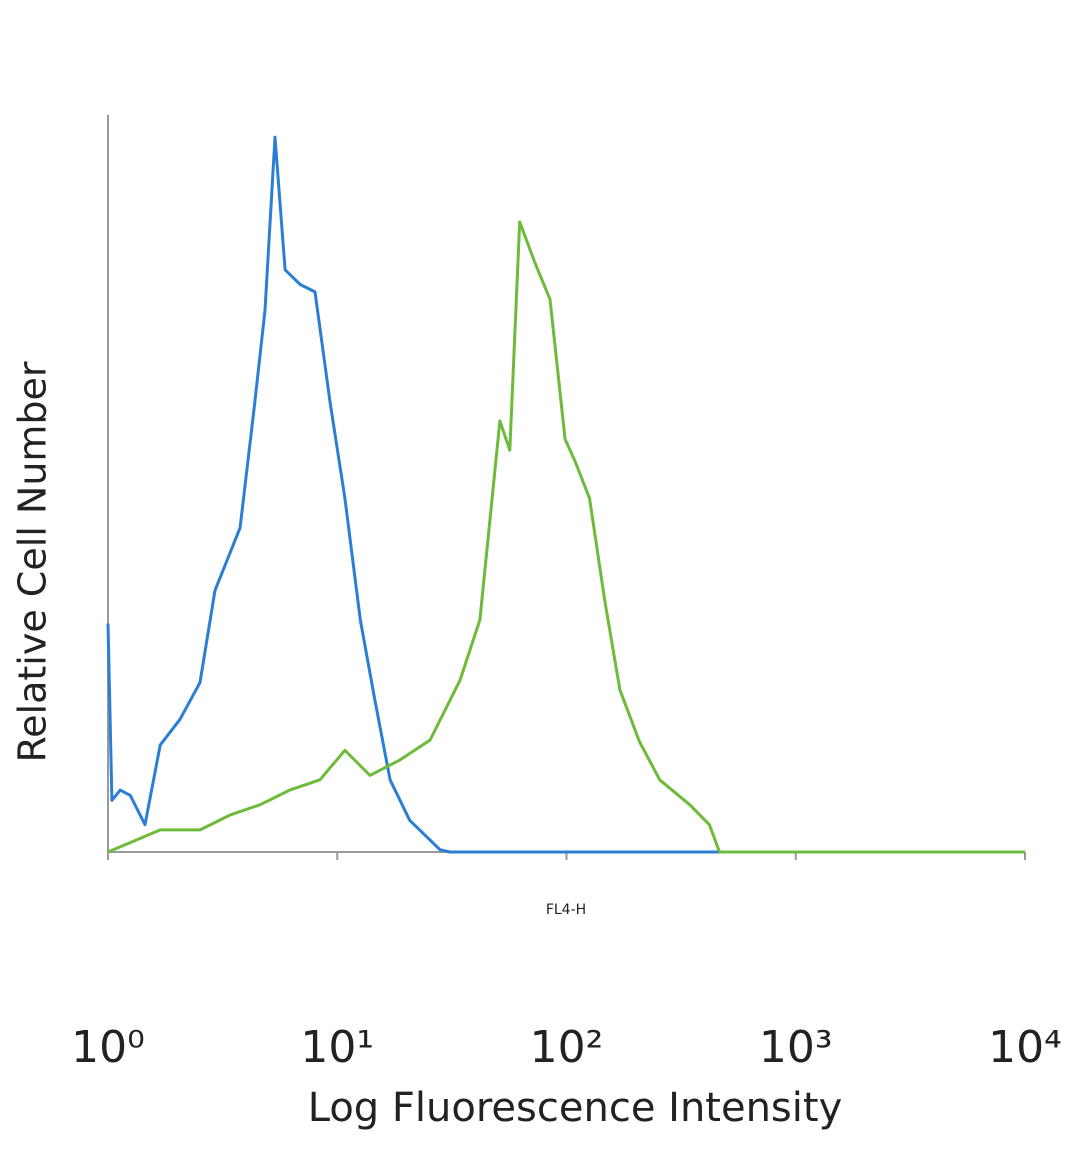  Describe the element at coordinates (567, 1047) in the screenshot. I see `x-tick-label: 10²` at that location.